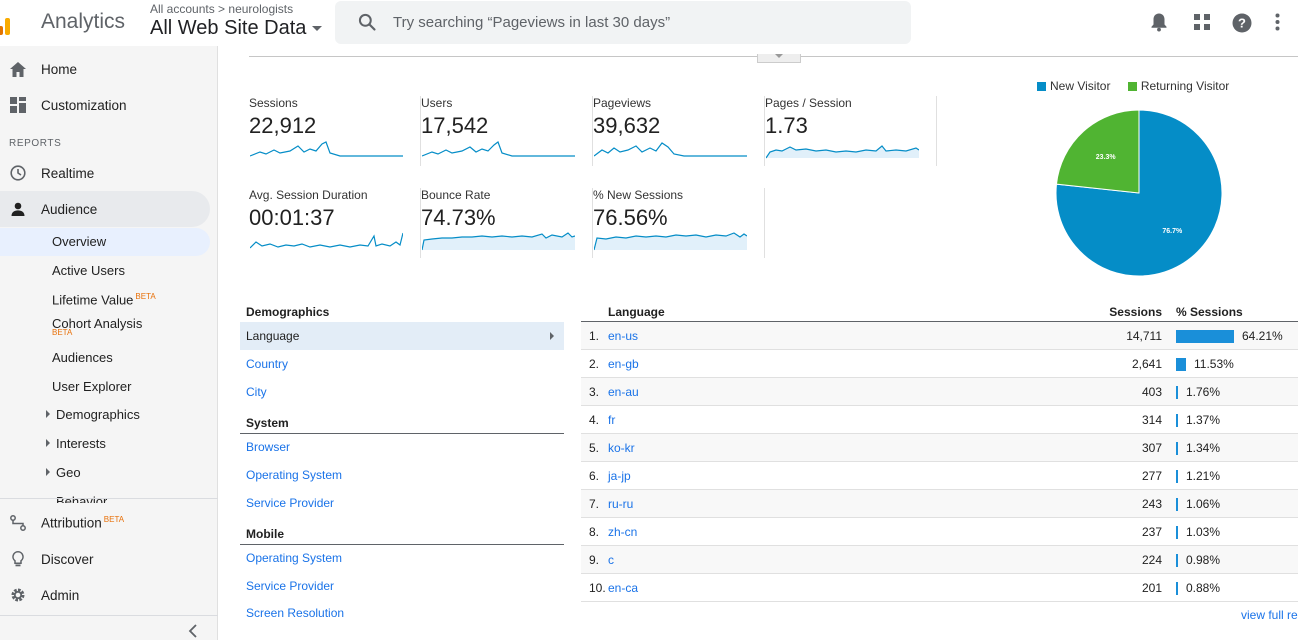 The width and height of the screenshot is (1298, 640). I want to click on pct-value: 64.21%, so click(1262, 336).